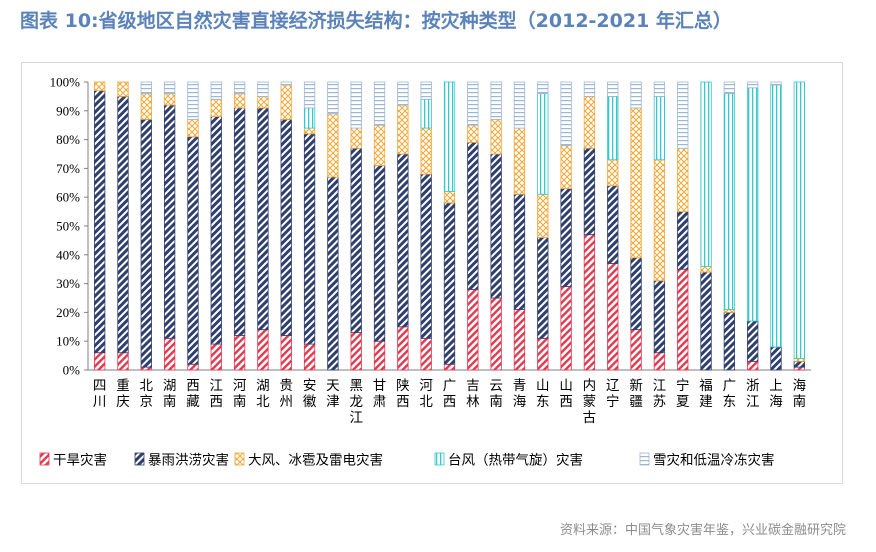 The image size is (876, 552). I want to click on x-tick-label: 四川, so click(100, 394).